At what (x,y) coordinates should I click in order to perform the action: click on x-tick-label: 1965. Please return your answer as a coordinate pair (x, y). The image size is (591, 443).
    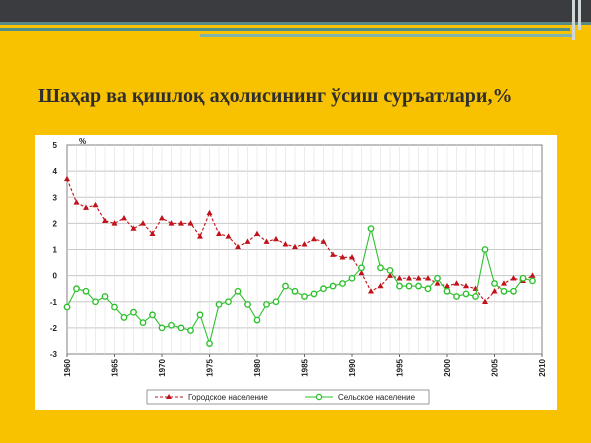
    Looking at the image, I should click on (115, 367).